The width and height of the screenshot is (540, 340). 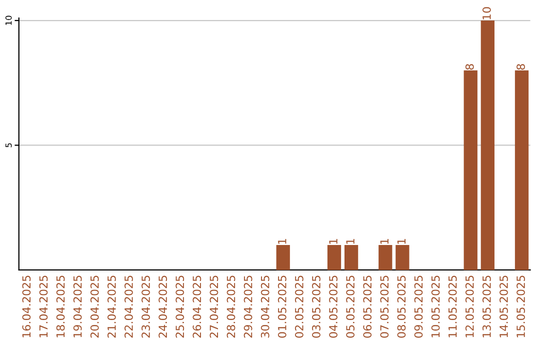 What do you see at coordinates (435, 307) in the screenshot?
I see `x-tick-label: 10.05.2025` at bounding box center [435, 307].